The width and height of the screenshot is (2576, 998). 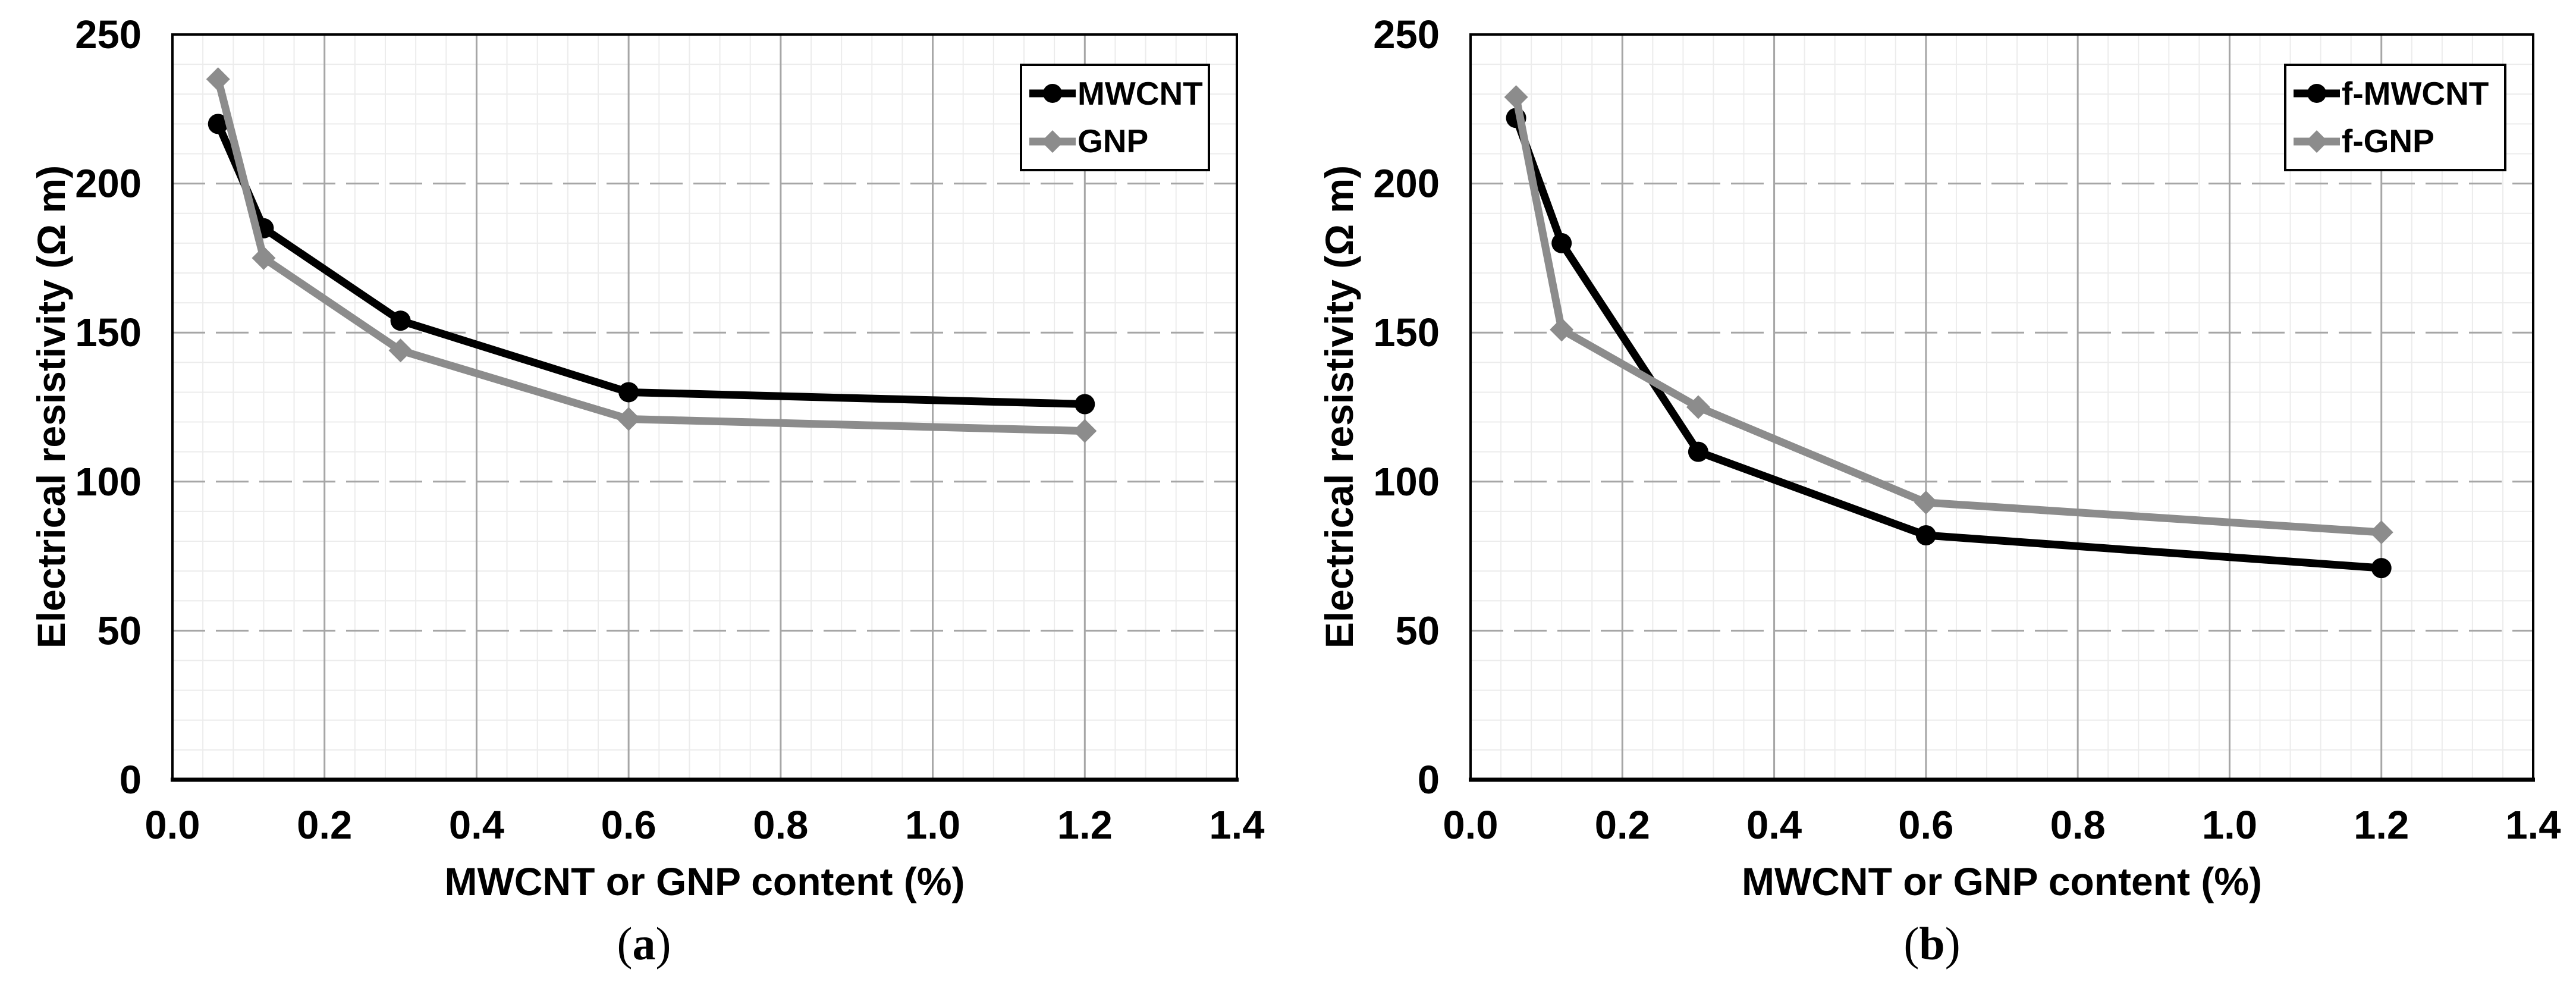 I want to click on legend-item-label: f-GNP, so click(x=2388, y=141).